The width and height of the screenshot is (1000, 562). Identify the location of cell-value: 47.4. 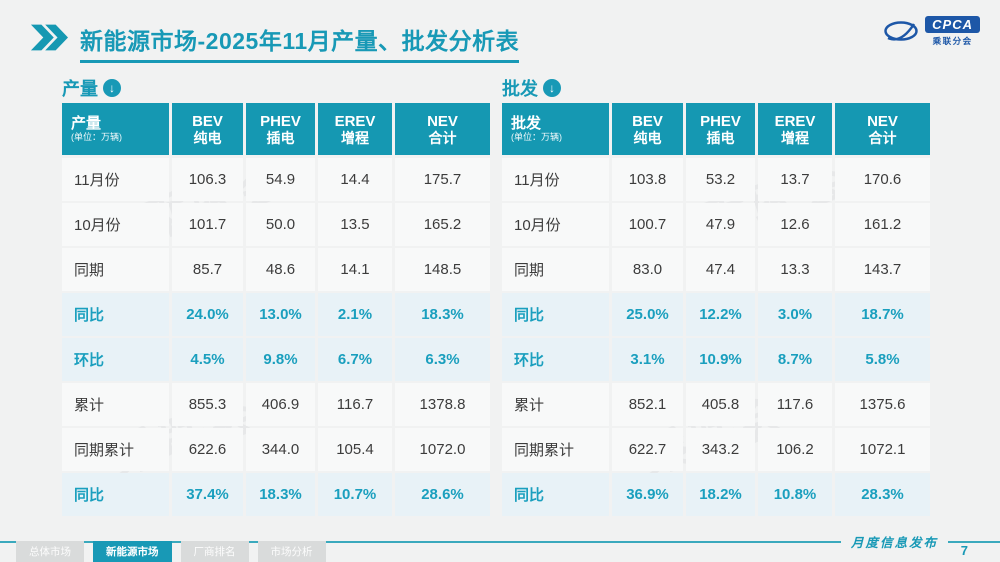
(720, 269).